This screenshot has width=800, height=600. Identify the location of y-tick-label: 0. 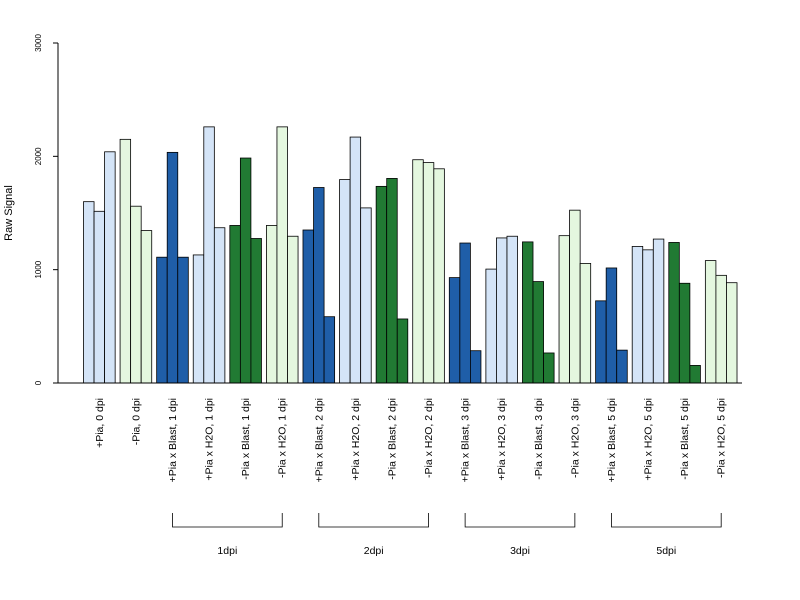
(38, 382).